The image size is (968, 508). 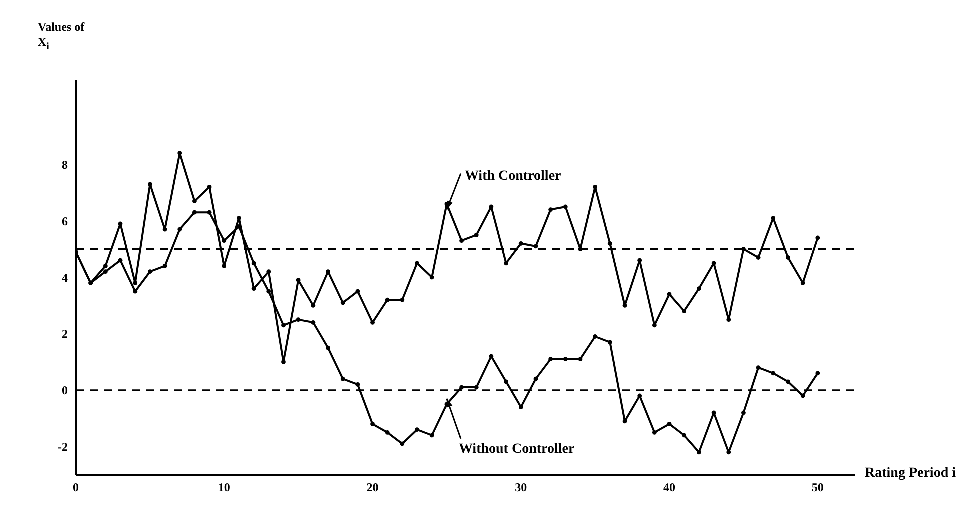 I want to click on y-tick-label: -2, so click(x=63, y=447).